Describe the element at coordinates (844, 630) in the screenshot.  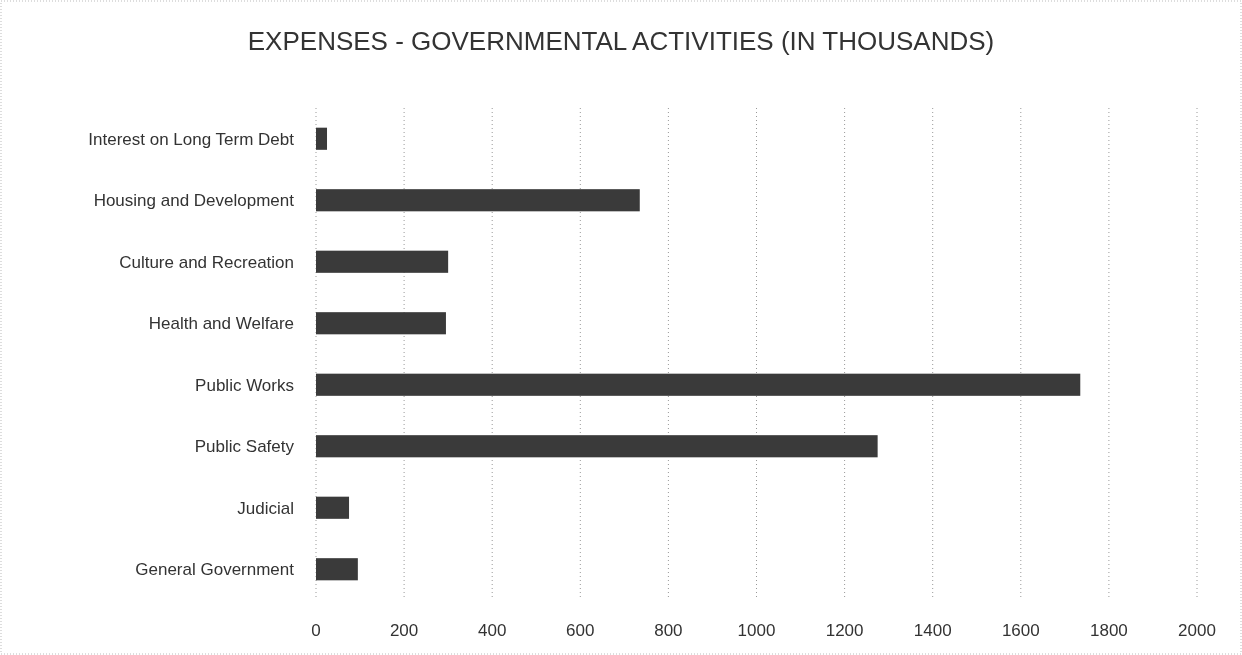
I see `x-tick-label: 1200` at that location.